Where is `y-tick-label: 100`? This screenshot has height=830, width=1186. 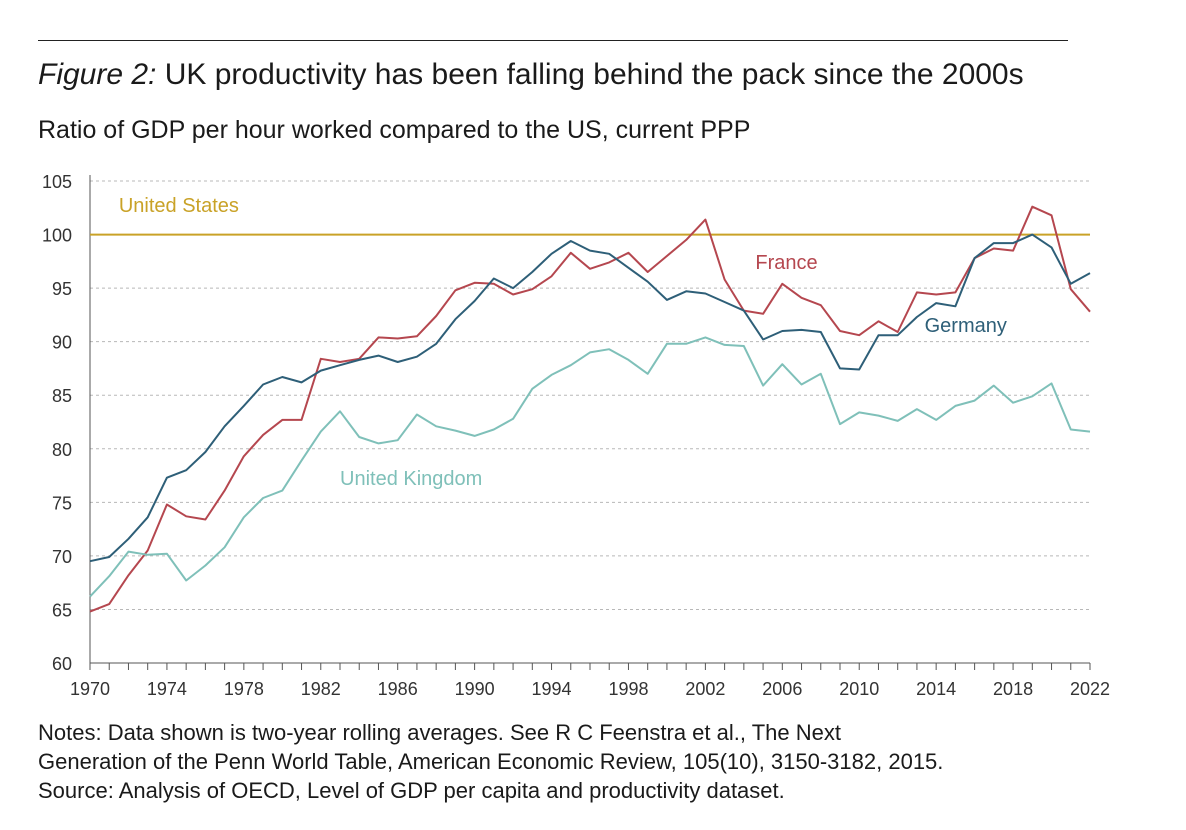
y-tick-label: 100 is located at coordinates (57, 236).